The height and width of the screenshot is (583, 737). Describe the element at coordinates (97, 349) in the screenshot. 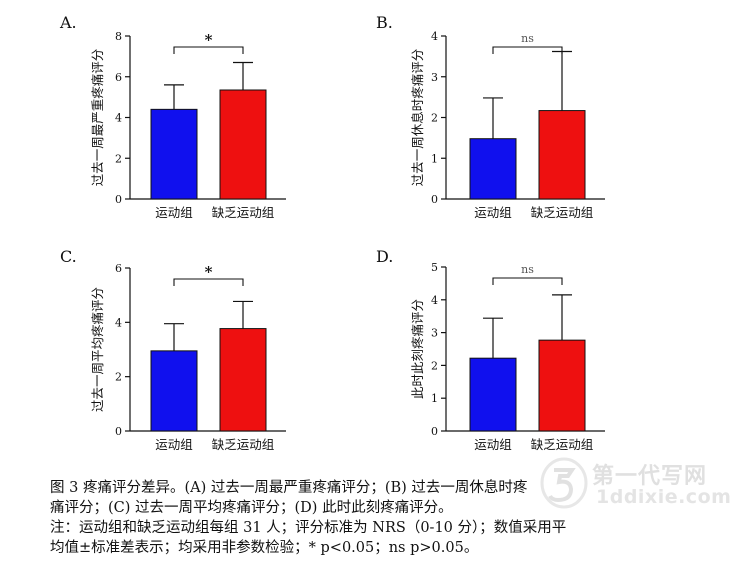

I see `y-axis-label: 过去一周平均疼痛评分` at that location.